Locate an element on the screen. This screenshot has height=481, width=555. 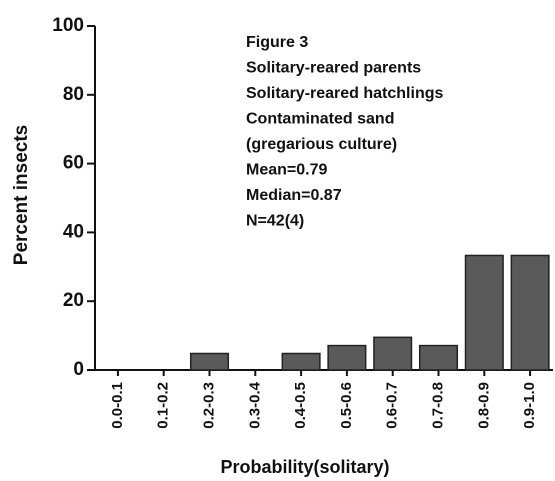
x-tick-label: 0.9-1.0 is located at coordinates (529, 405).